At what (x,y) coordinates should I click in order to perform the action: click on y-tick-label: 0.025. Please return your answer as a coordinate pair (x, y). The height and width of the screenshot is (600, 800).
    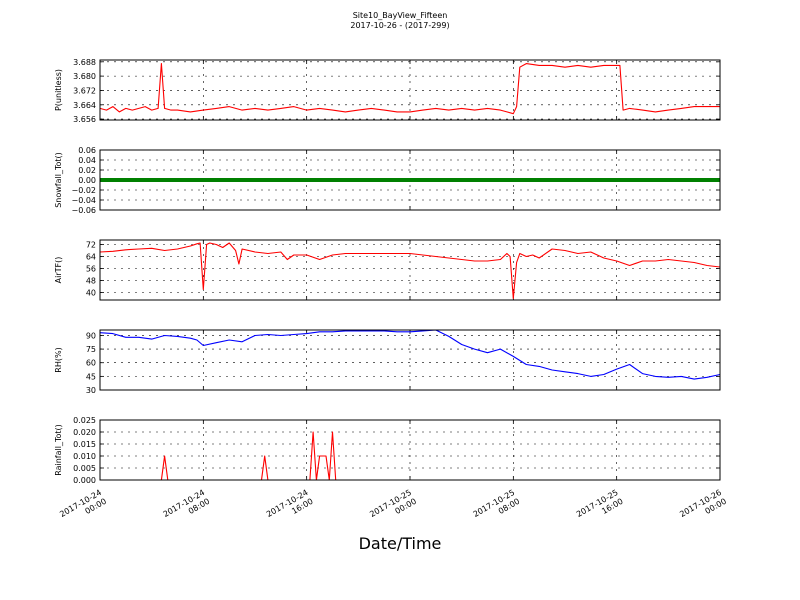
    Looking at the image, I should click on (84, 420).